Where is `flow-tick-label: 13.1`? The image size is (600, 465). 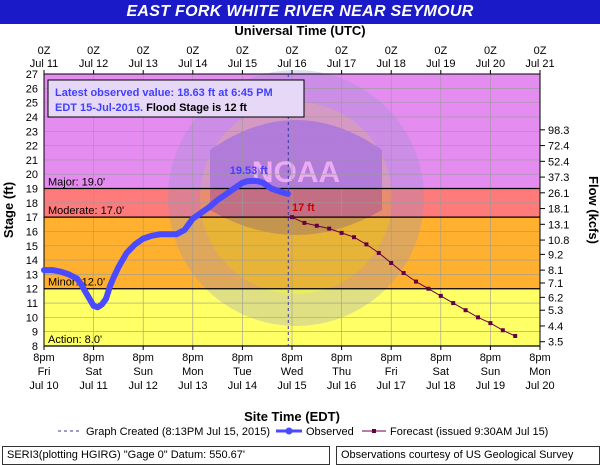
flow-tick-label: 13.1 is located at coordinates (558, 225).